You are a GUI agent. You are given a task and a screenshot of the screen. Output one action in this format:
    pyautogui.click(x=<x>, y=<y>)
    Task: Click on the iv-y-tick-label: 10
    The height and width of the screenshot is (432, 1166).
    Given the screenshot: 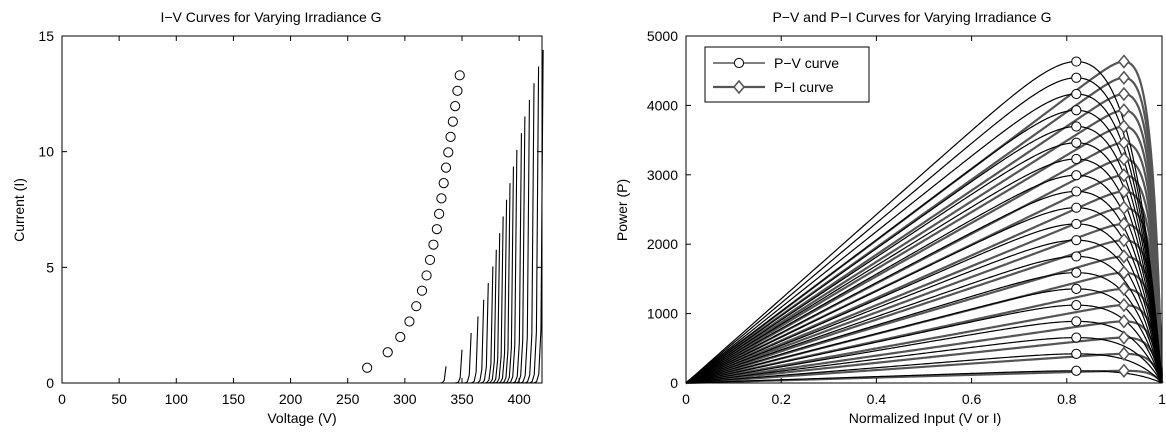 What is the action you would take?
    pyautogui.click(x=46, y=152)
    